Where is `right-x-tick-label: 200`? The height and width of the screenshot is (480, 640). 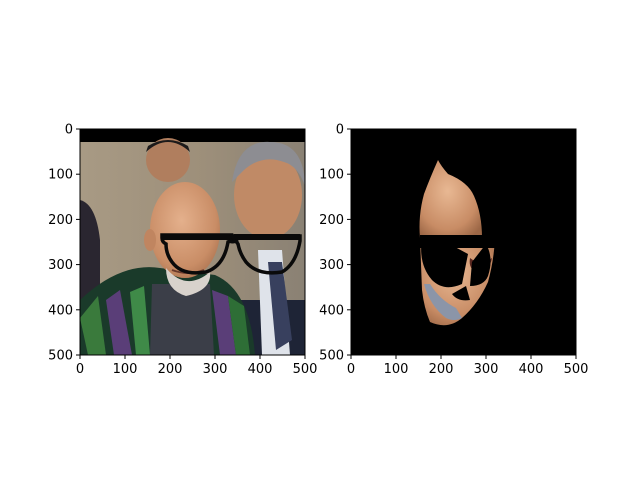 right-x-tick-label: 200 is located at coordinates (441, 369).